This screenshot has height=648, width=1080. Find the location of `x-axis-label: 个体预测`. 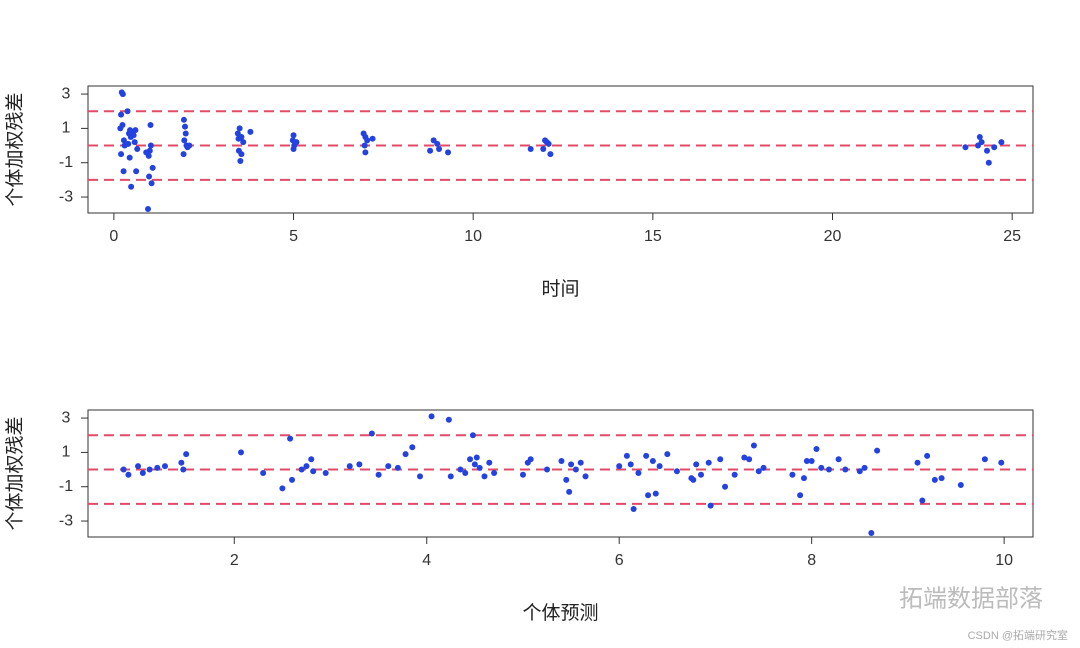

x-axis-label: 个体预测 is located at coordinates (560, 613).